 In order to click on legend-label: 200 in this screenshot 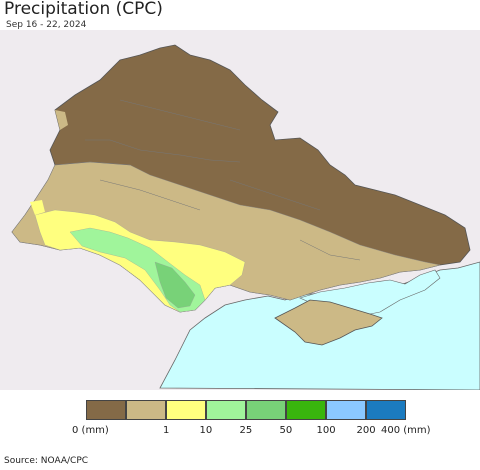, I will do `click(366, 430)`.